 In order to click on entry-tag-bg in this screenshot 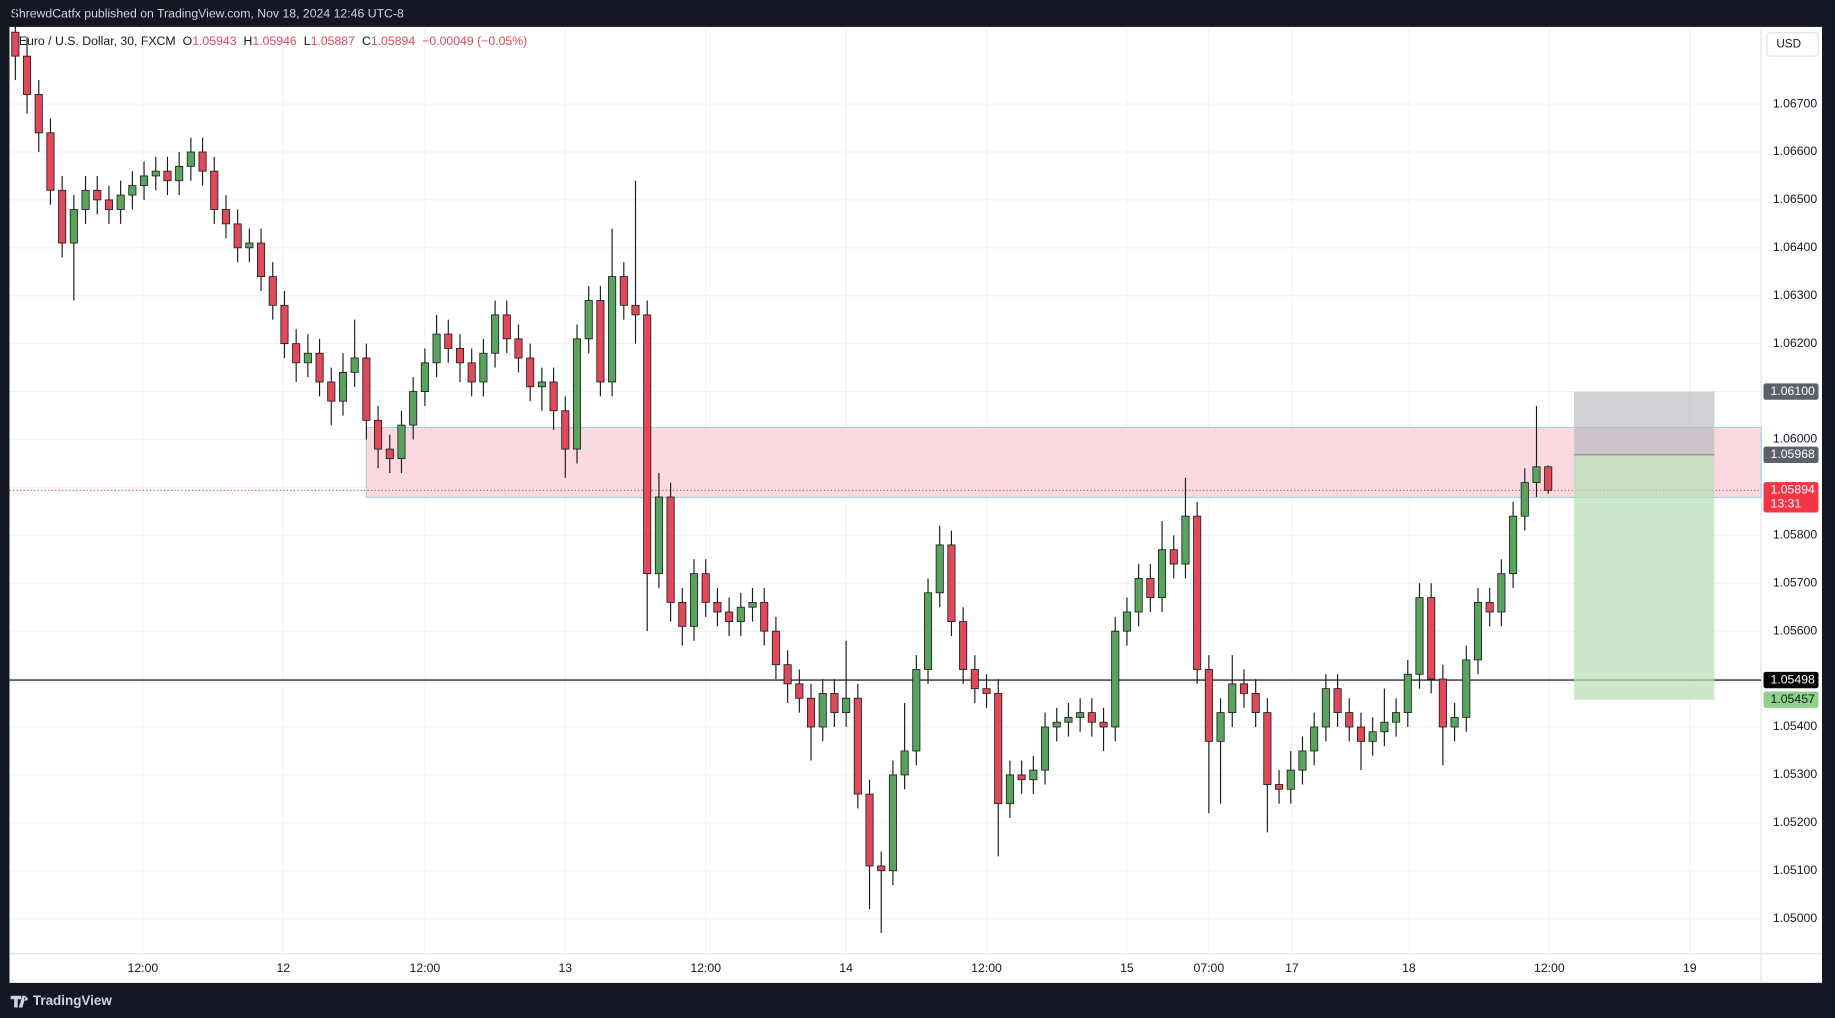, I will do `click(1791, 455)`.